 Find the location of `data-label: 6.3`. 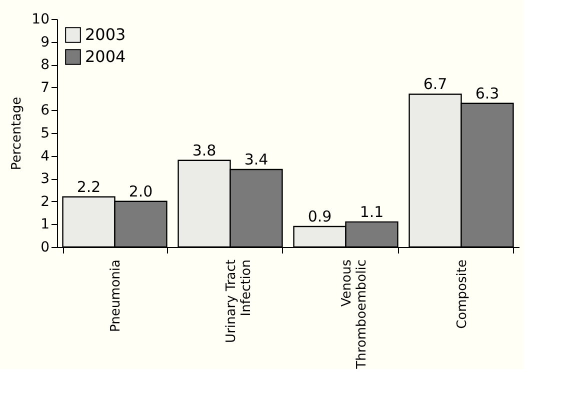

data-label: 6.3 is located at coordinates (487, 93).